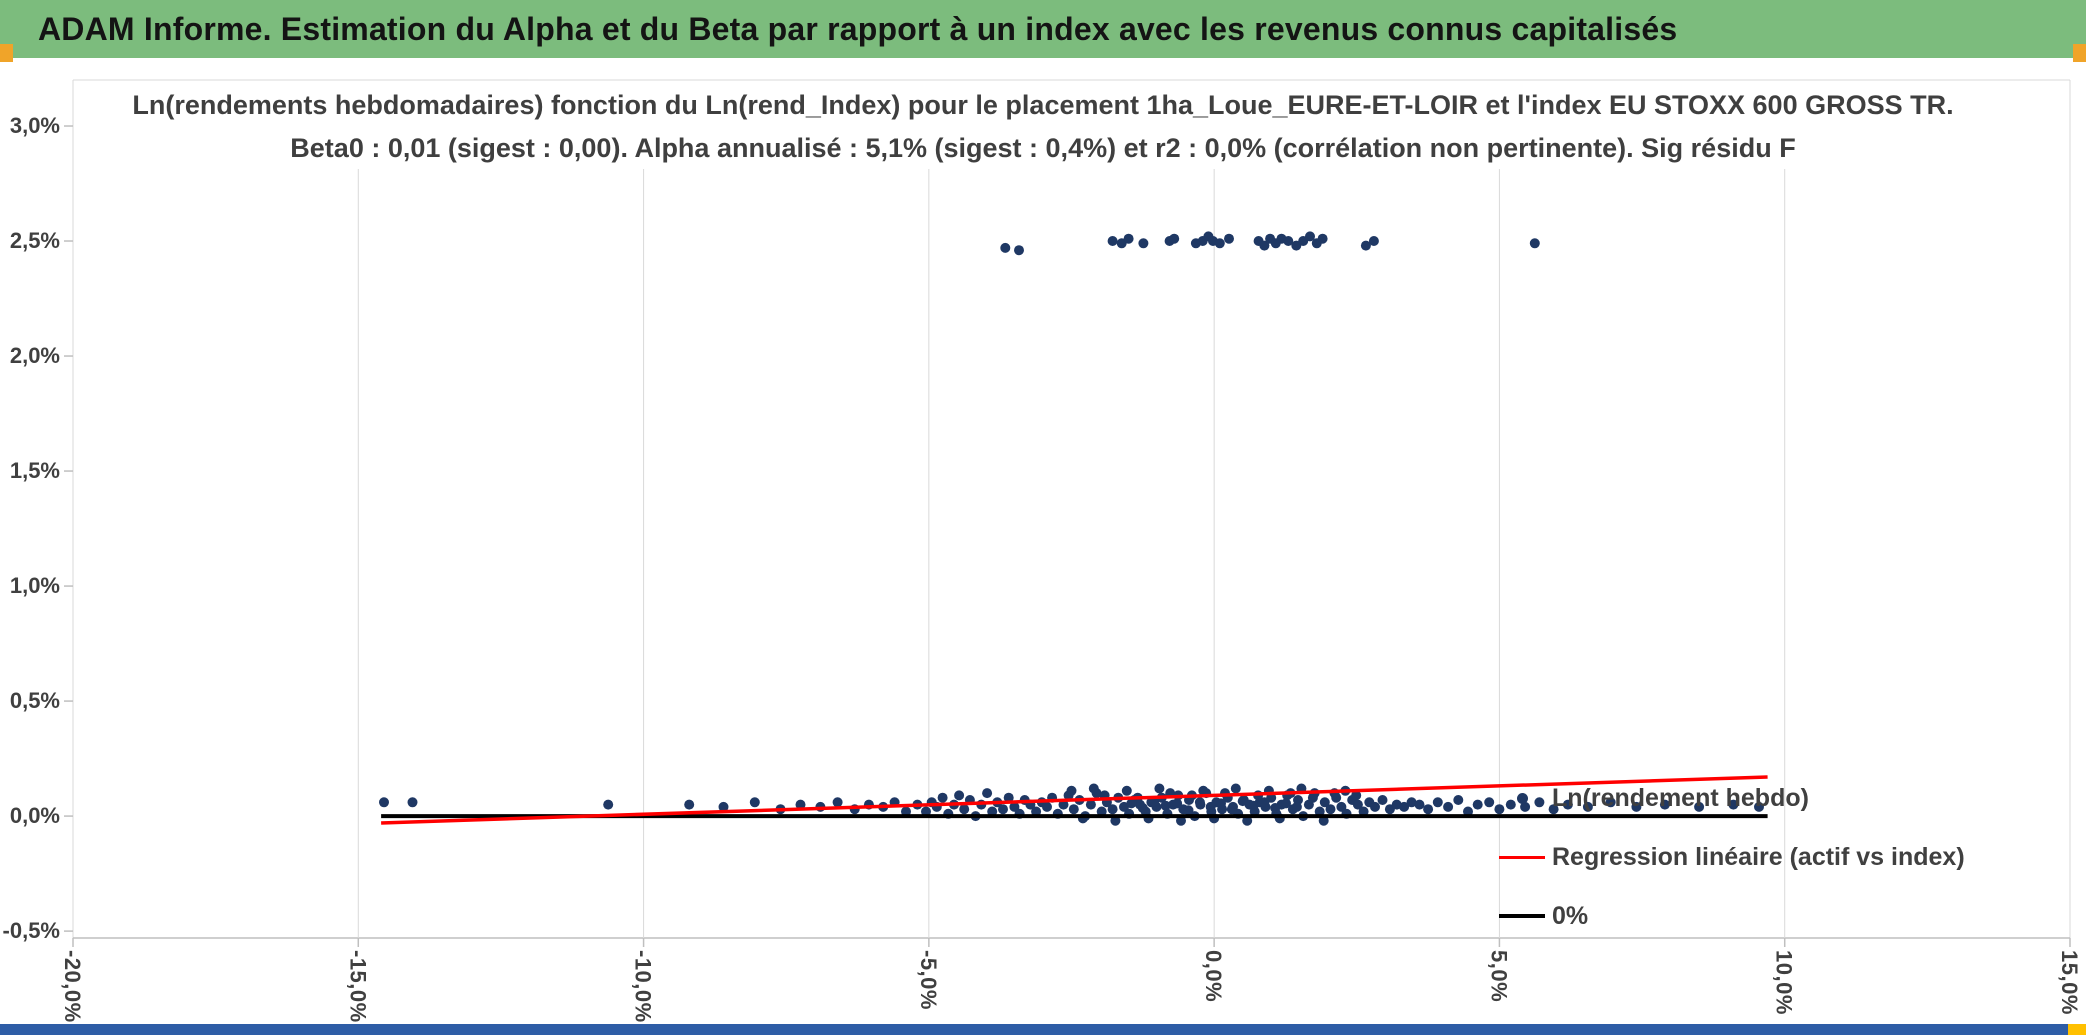 This screenshot has width=2086, height=1035. What do you see at coordinates (2069, 982) in the screenshot?
I see `x-axis-label: 15,0%` at bounding box center [2069, 982].